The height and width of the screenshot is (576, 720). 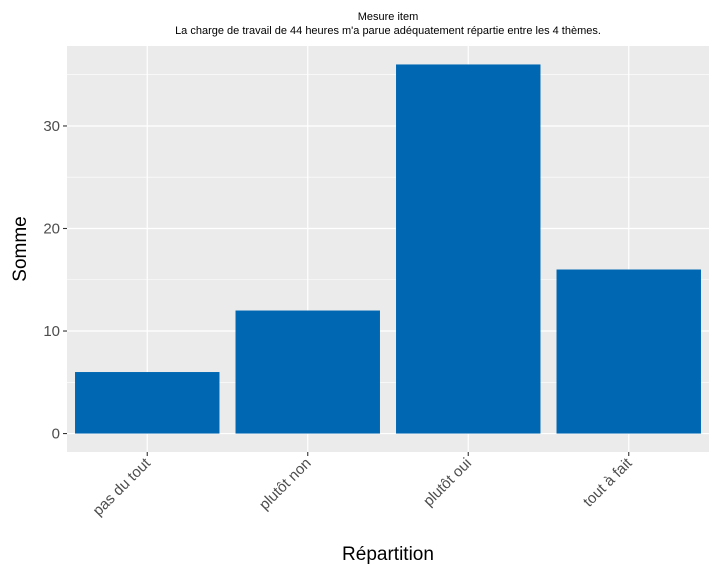 What do you see at coordinates (388, 554) in the screenshot?
I see `x-axis-title: Répartition` at bounding box center [388, 554].